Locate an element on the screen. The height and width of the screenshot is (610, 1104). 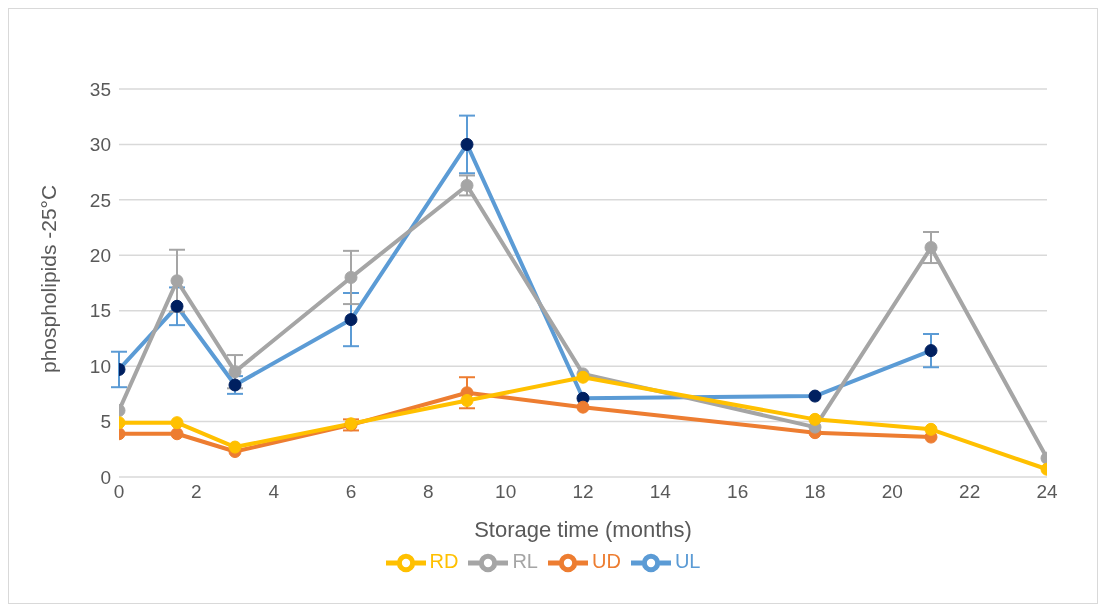
x-tick-label: 20 is located at coordinates (892, 492).